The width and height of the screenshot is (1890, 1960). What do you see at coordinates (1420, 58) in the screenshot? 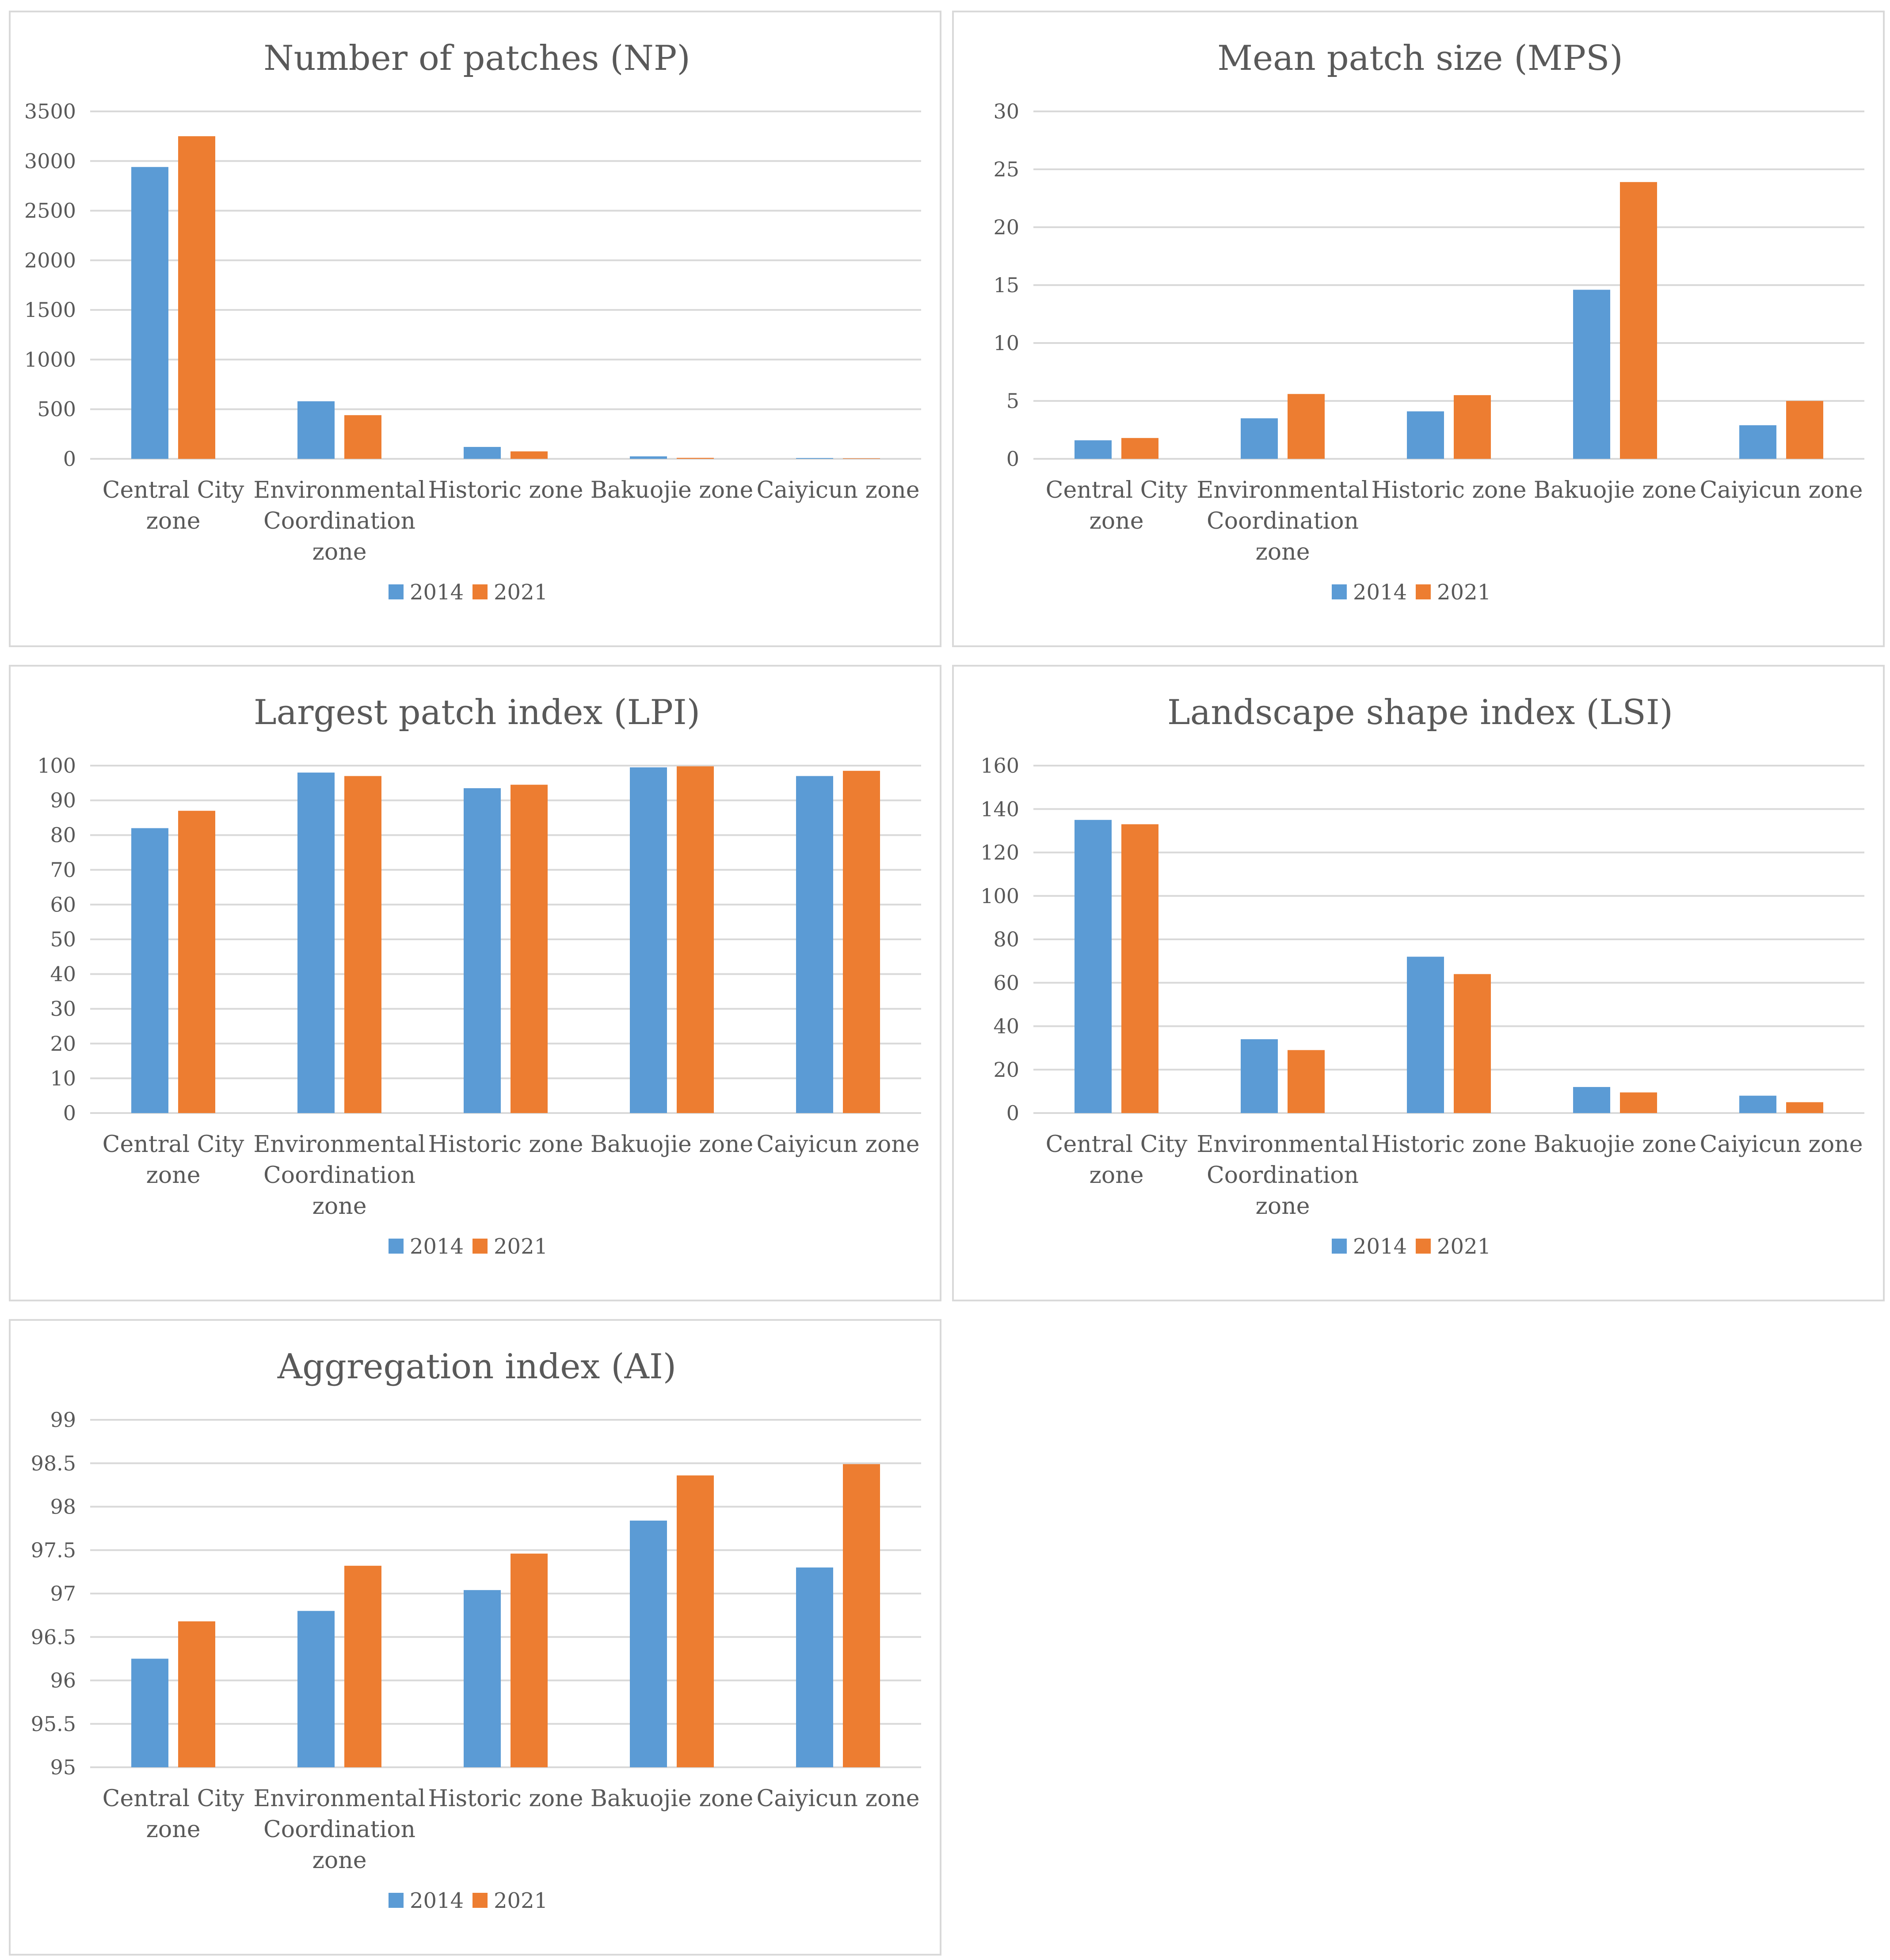
I see `chart-title: Mean patch size (MPS)` at bounding box center [1420, 58].